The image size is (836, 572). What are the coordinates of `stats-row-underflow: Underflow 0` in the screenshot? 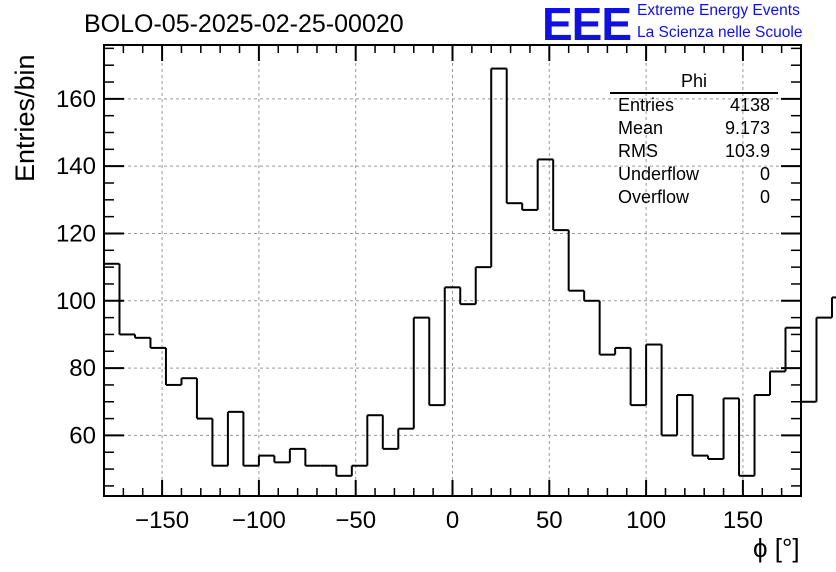 It's located at (694, 174).